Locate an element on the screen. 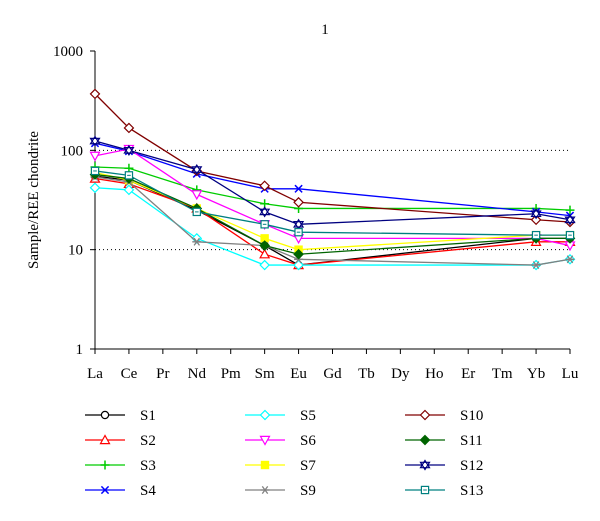 This screenshot has width=600, height=521. legend-item-s10: S10 is located at coordinates (444, 416).